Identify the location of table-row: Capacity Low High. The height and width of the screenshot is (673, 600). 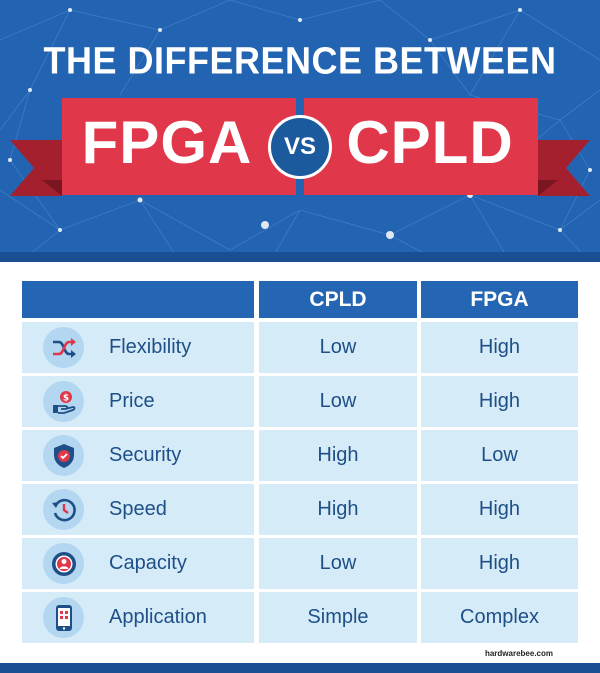
(300, 563).